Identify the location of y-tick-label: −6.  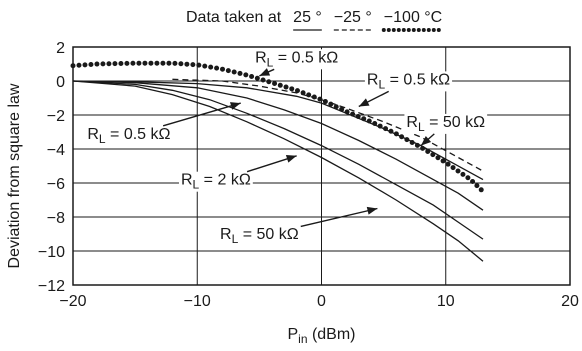
(56, 184).